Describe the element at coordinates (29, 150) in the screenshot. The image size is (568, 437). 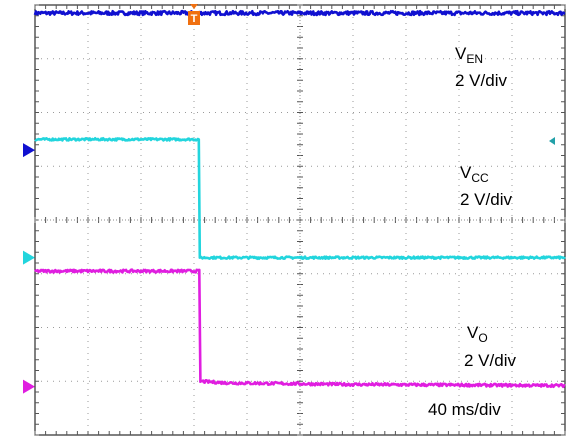
I see `ground-marker-en-icon` at that location.